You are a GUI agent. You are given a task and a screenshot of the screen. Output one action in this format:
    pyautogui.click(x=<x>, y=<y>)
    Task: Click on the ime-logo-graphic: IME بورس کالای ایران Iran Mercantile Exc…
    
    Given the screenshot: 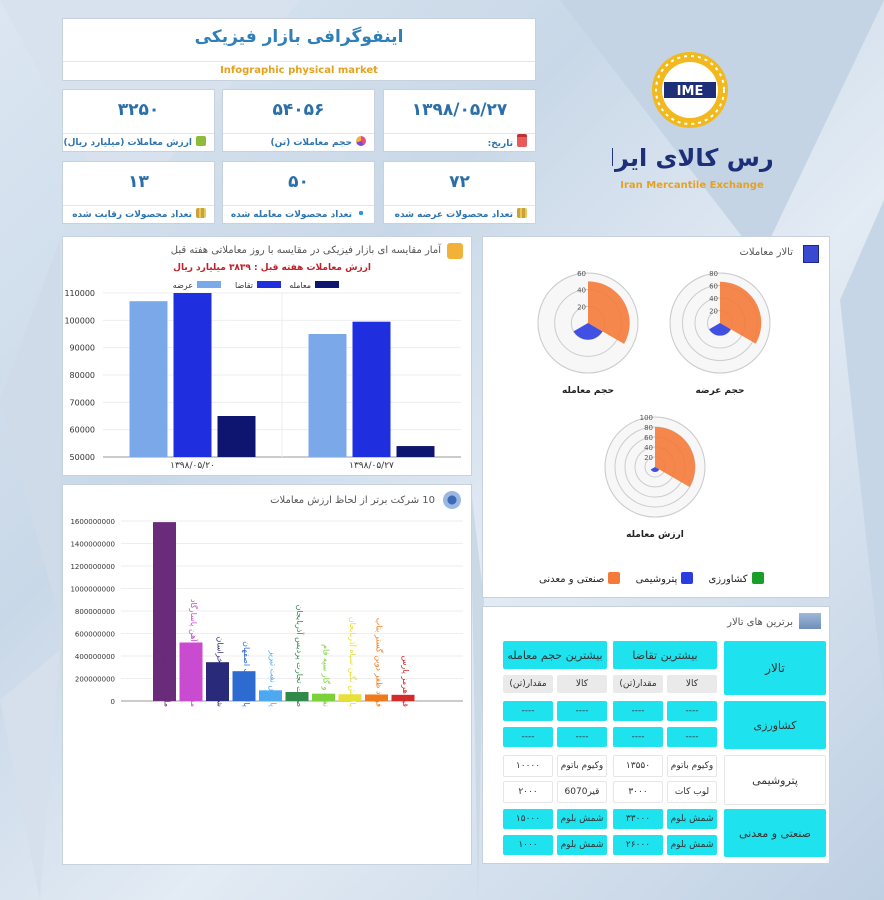 What is the action you would take?
    pyautogui.click(x=692, y=121)
    